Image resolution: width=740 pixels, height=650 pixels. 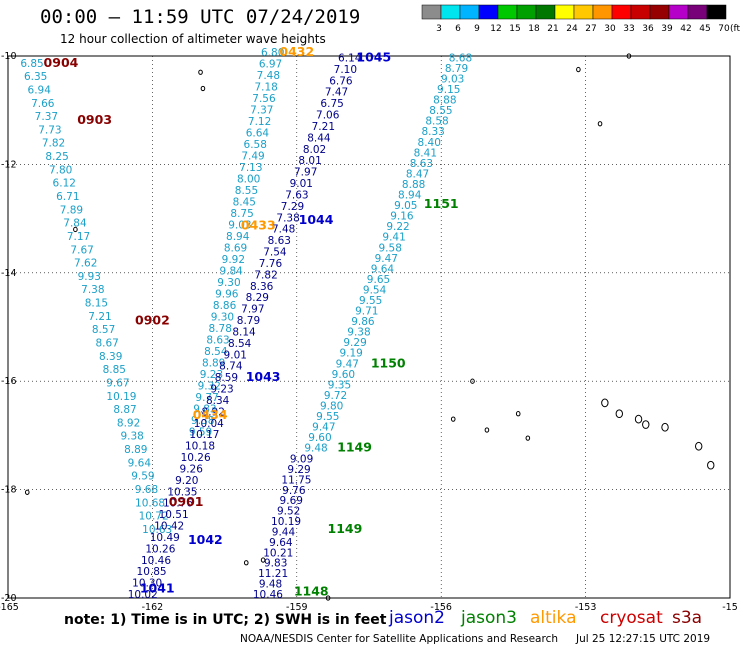 I want to click on swh-value: 8.92, so click(x=128, y=423).